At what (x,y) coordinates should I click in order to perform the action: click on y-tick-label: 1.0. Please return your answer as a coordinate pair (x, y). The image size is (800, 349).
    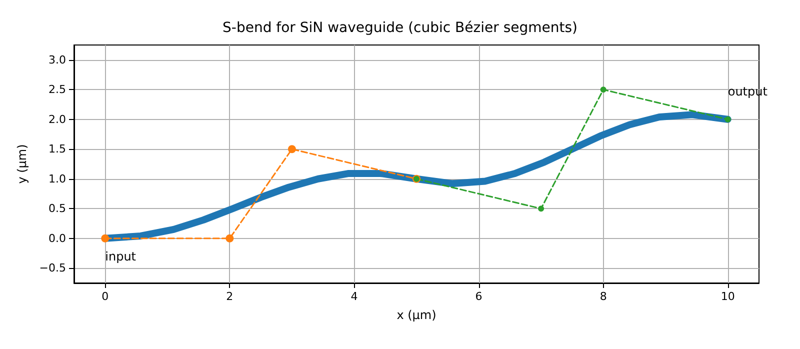
    Looking at the image, I should click on (57, 179).